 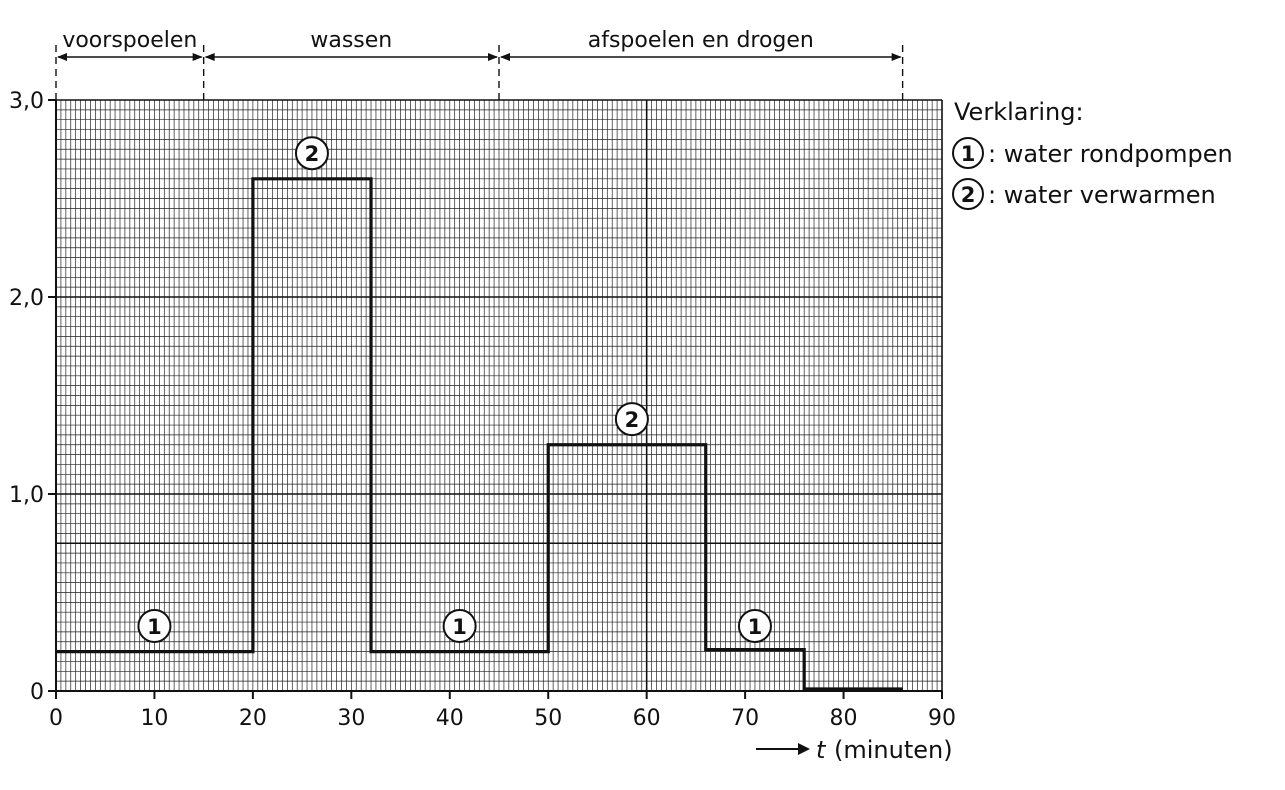 What do you see at coordinates (479, 66) in the screenshot?
I see `phase-brackets: voorspoelen wassen afspoelen en drogen` at bounding box center [479, 66].